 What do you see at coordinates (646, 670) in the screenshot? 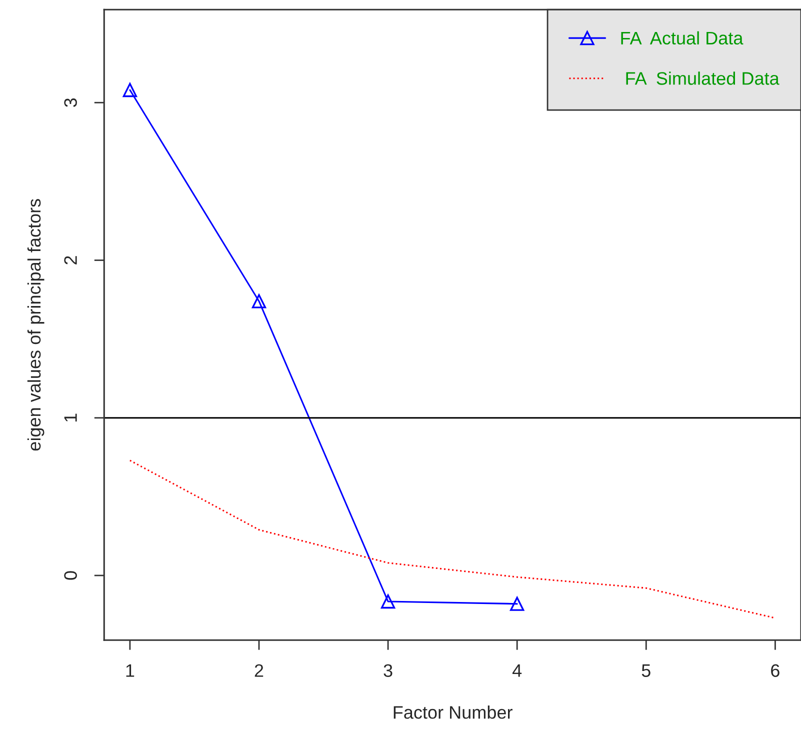
I see `x-tick-label: 5` at bounding box center [646, 670].